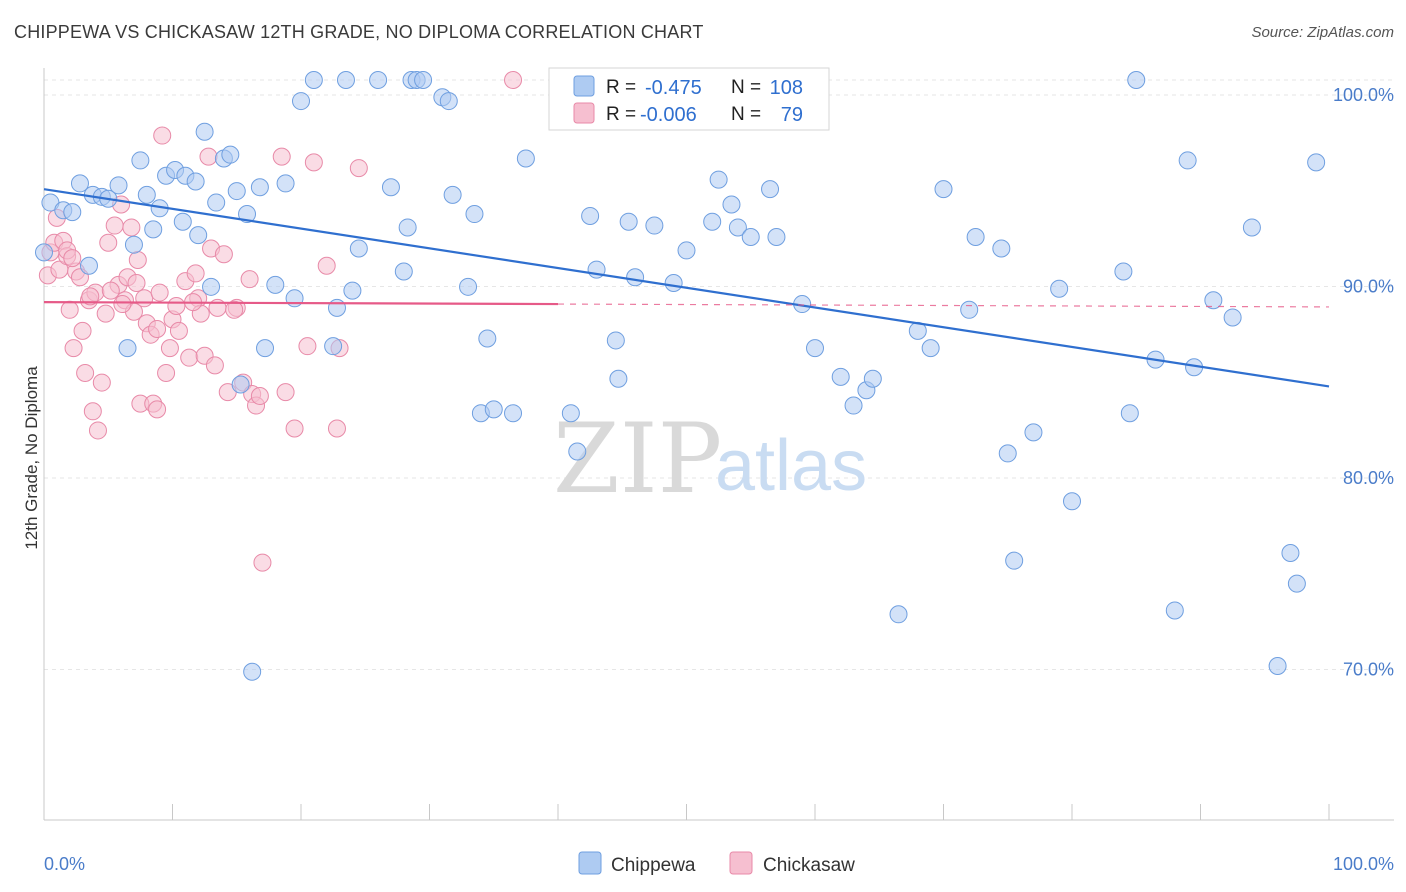 This screenshot has width=1406, height=892. What do you see at coordinates (716, 863) in the screenshot?
I see `bottom-legend: Chippewa Chickasaw` at bounding box center [716, 863].